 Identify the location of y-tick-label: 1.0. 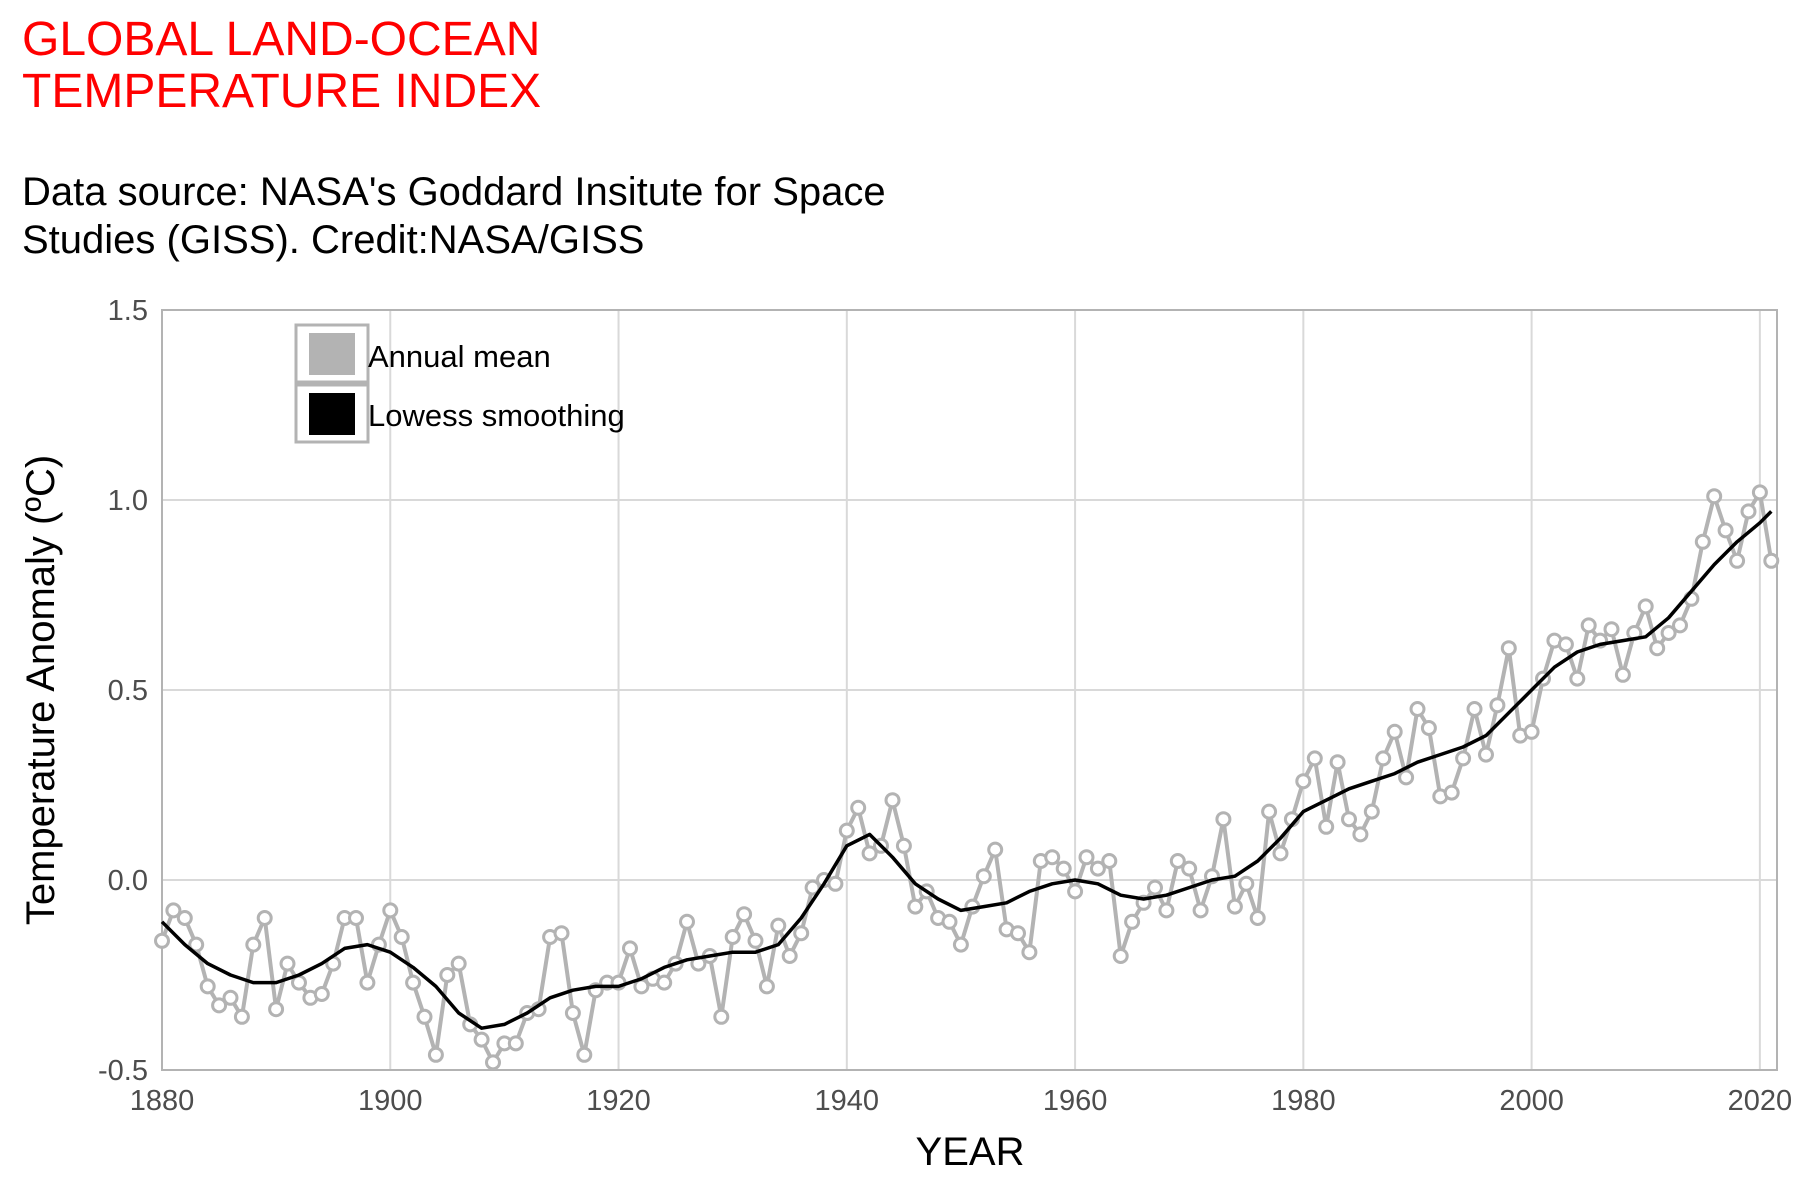
(128, 501).